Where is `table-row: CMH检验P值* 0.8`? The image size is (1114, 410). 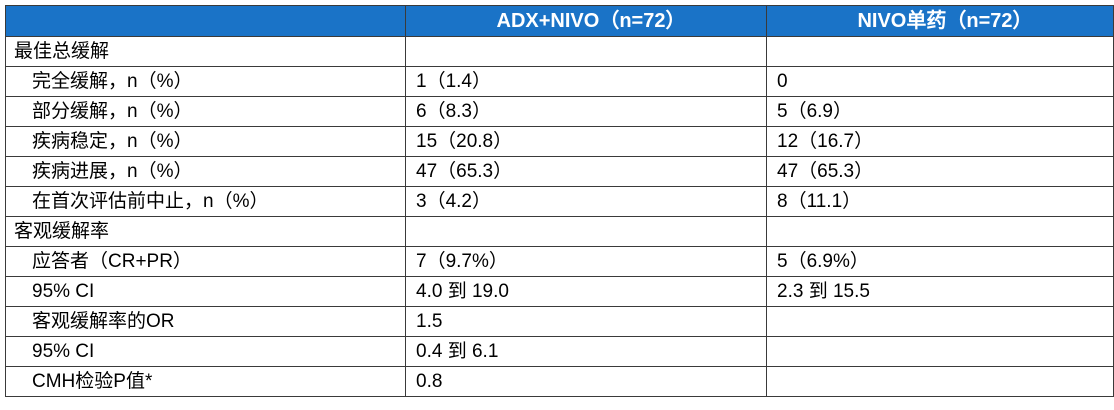
table-row: CMH检验P值* 0.8 is located at coordinates (559, 381).